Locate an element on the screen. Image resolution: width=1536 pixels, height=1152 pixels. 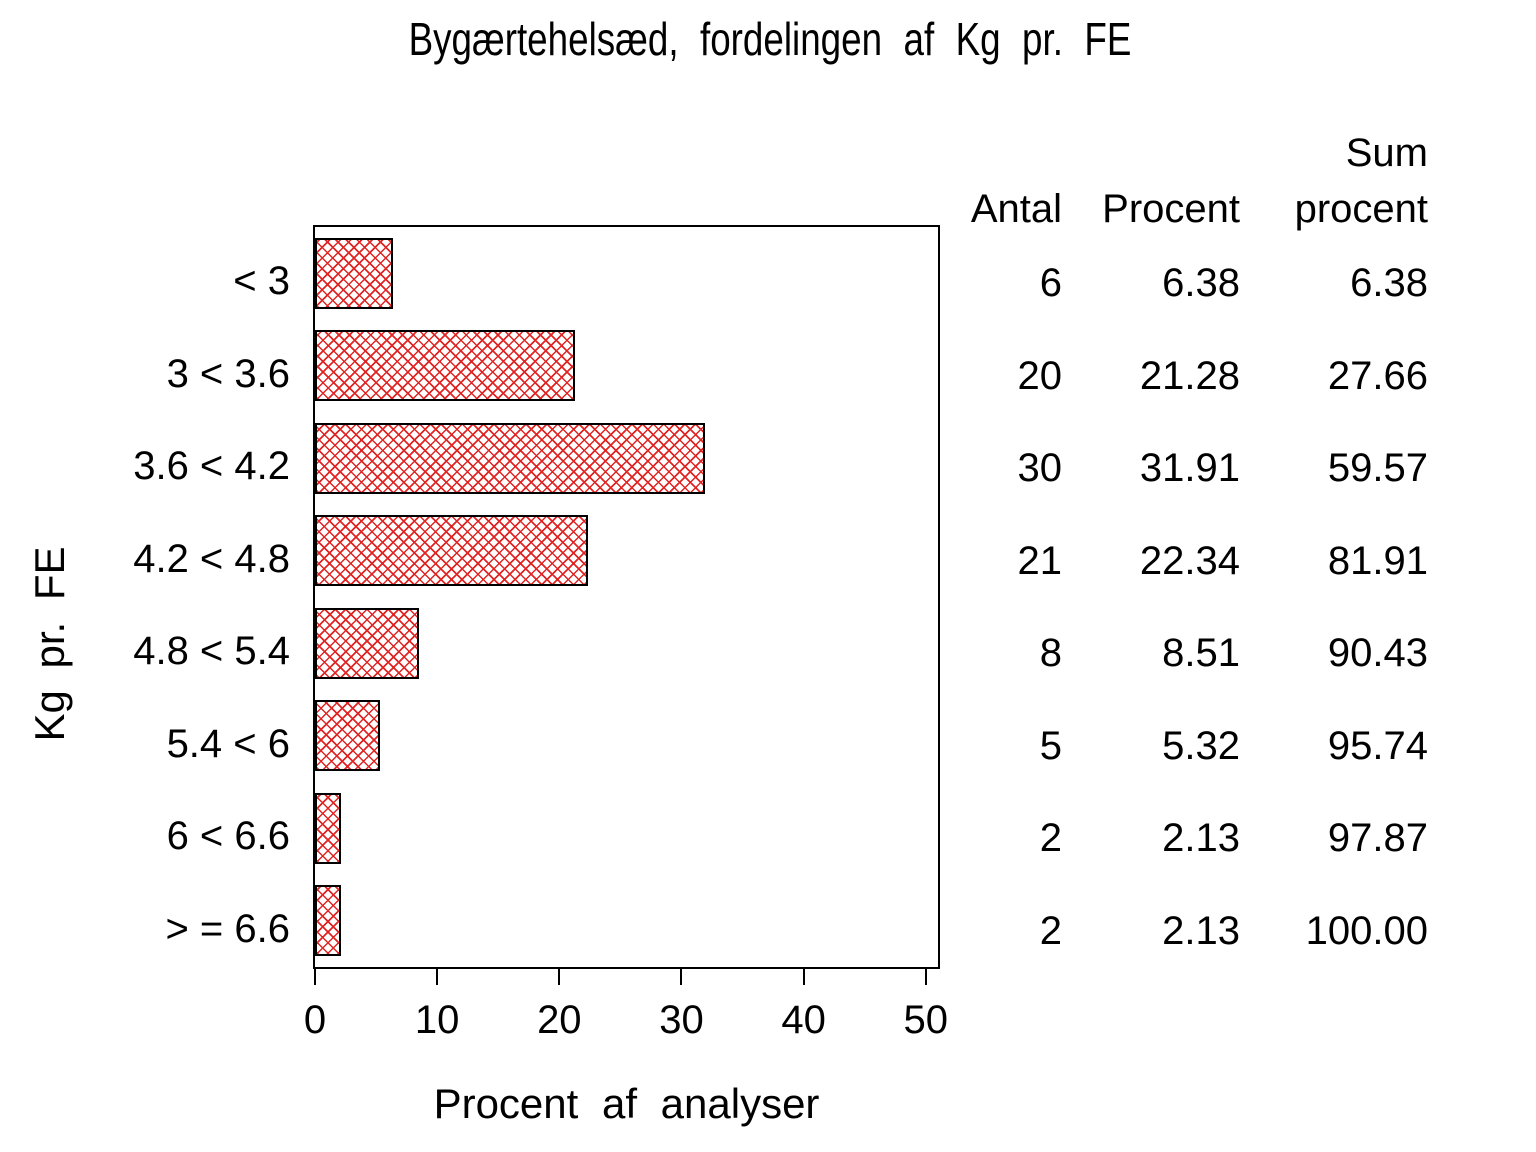
bar-4.2 < 4.8 is located at coordinates (451, 550).